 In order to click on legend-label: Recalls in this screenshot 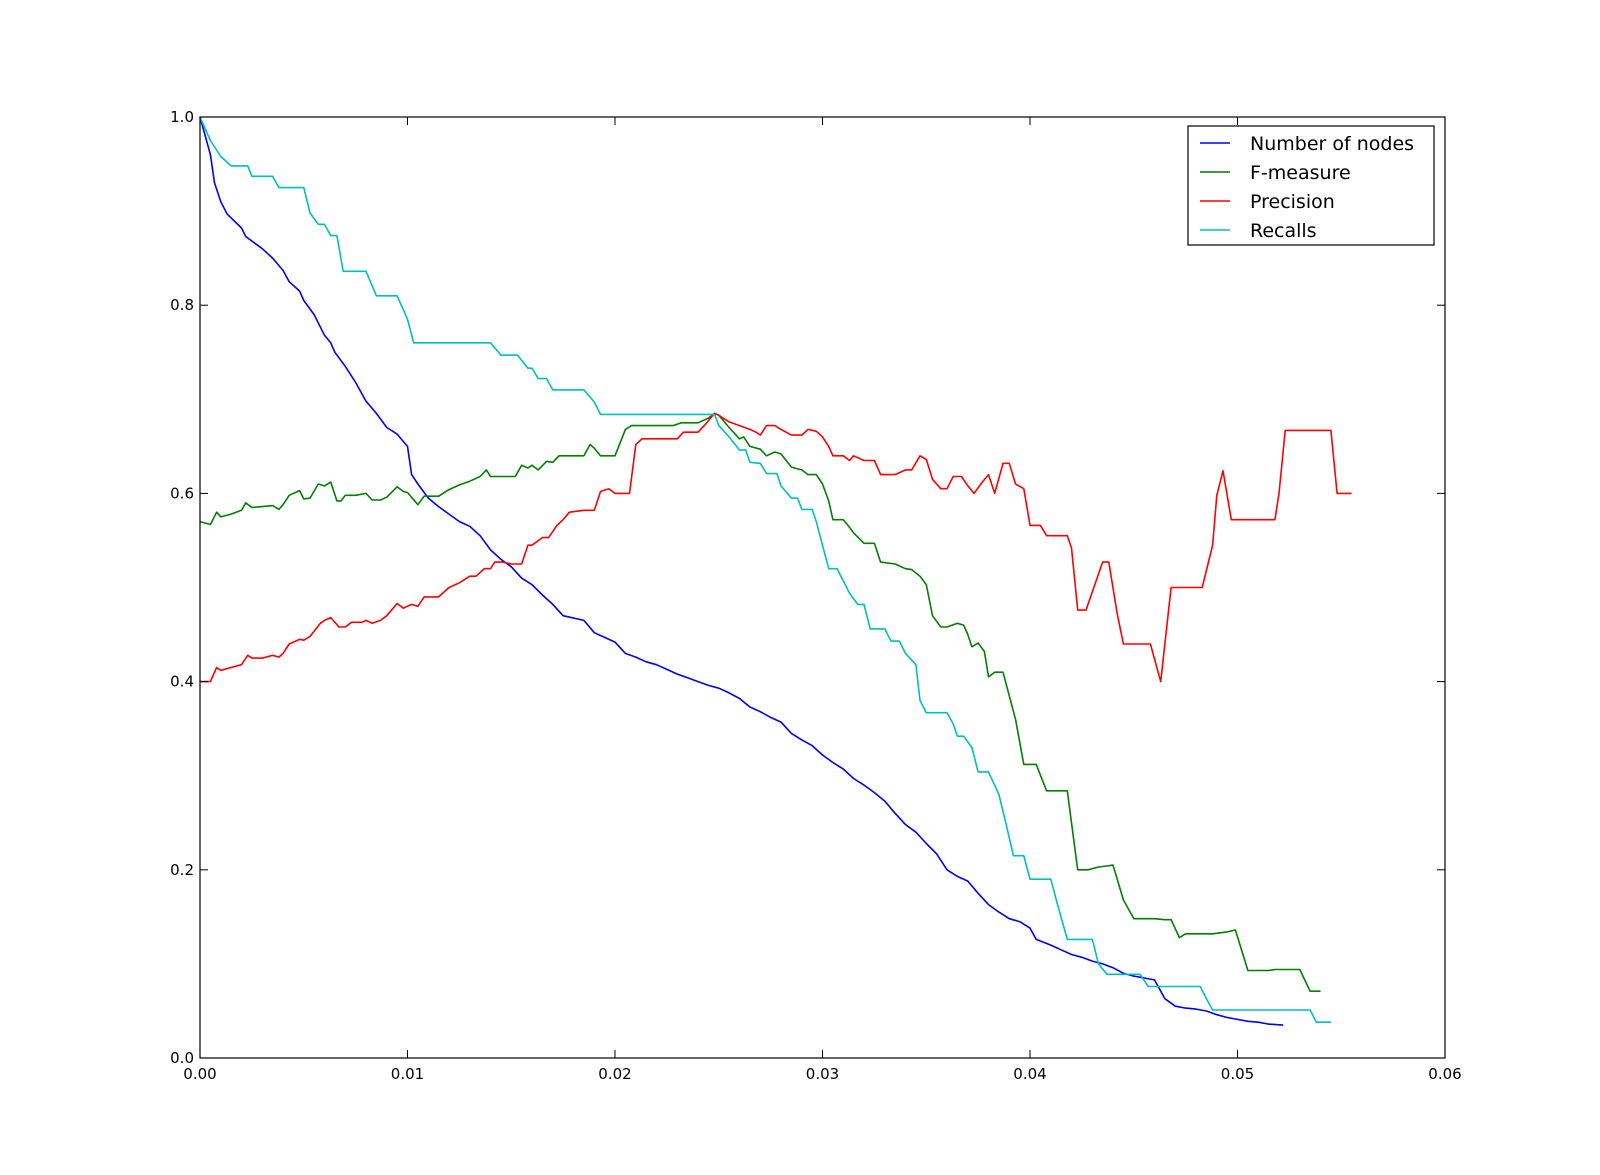, I will do `click(1283, 231)`.